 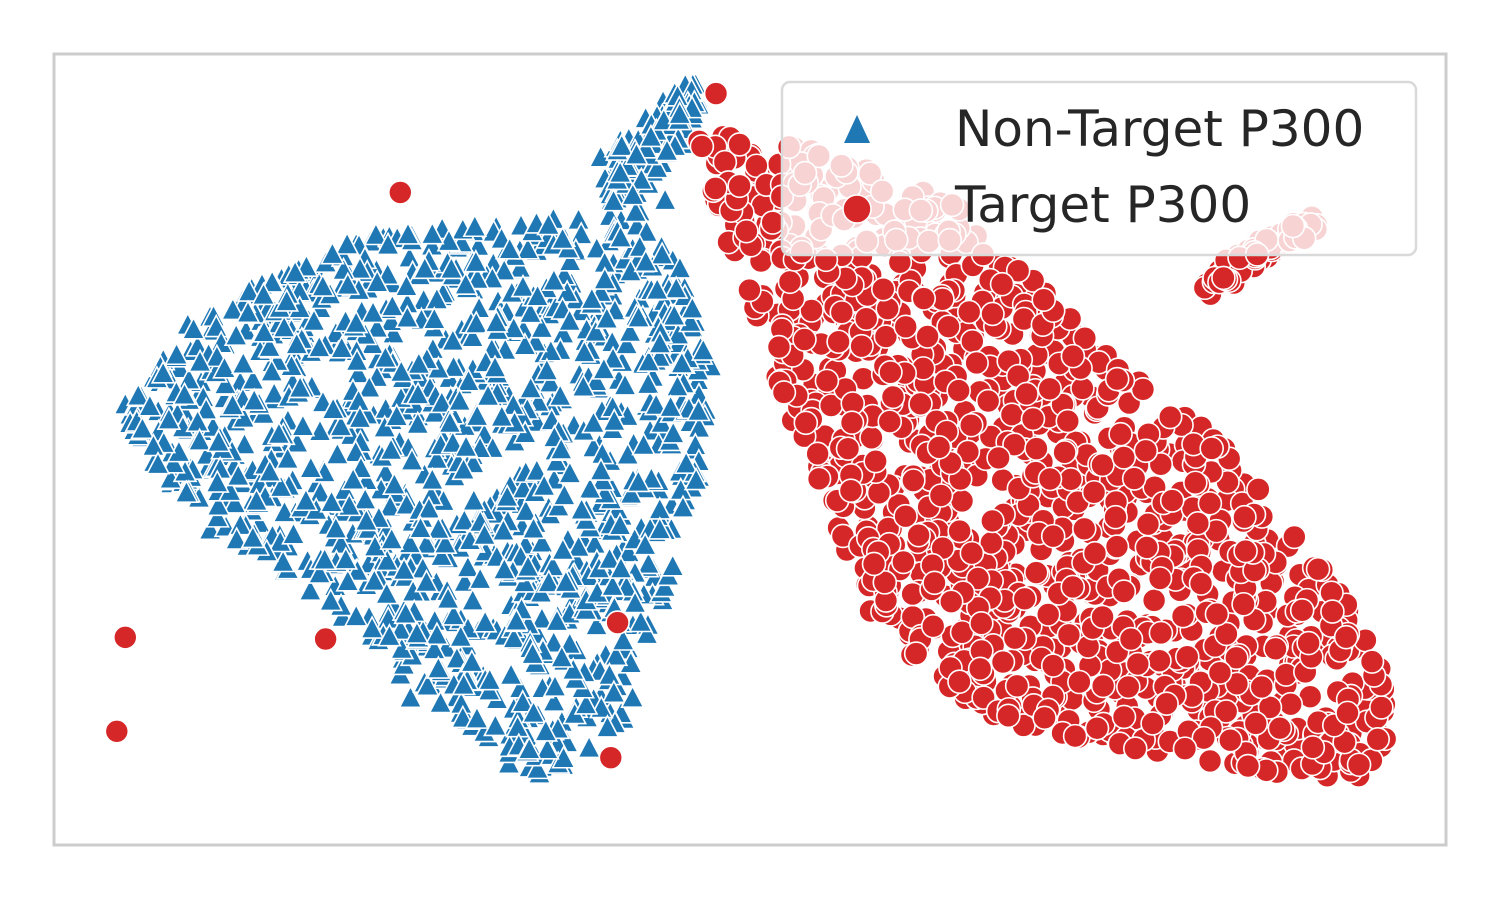 What do you see at coordinates (1159, 129) in the screenshot?
I see `legend-label-non-target: Non-Target P300` at bounding box center [1159, 129].